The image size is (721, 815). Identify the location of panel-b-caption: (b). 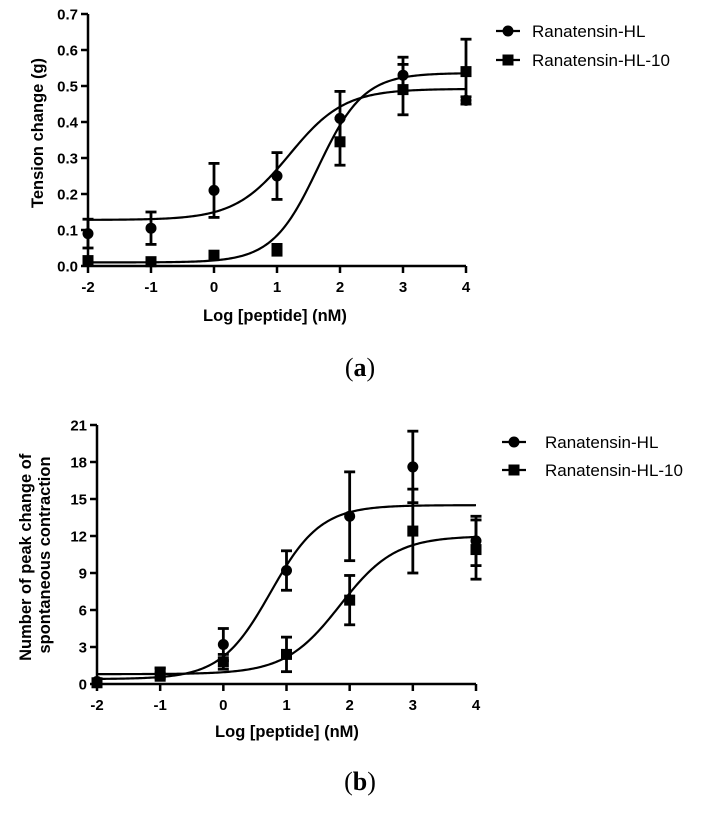
(360, 781).